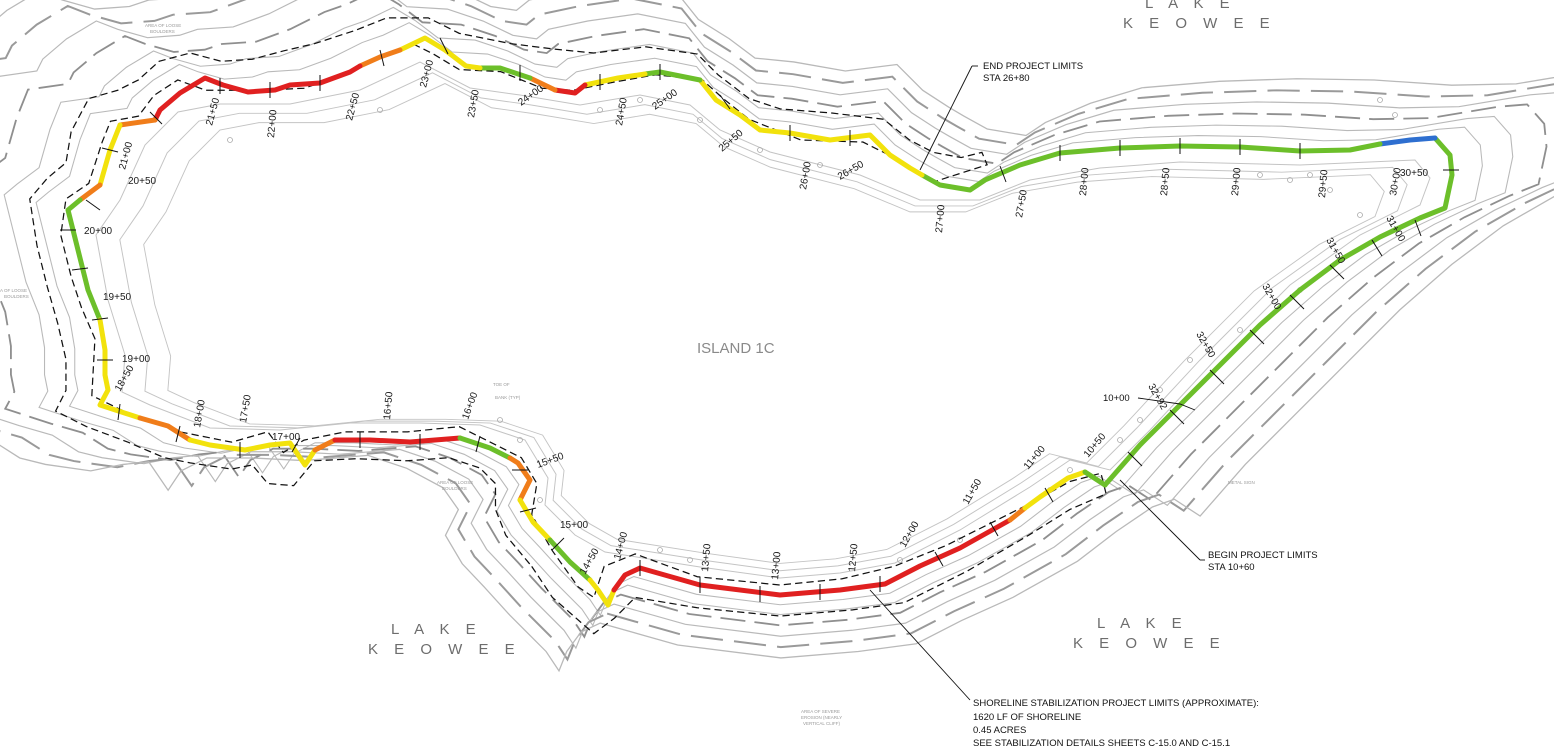  What do you see at coordinates (672, 76) in the screenshot?
I see `segment-green-north2` at bounding box center [672, 76].